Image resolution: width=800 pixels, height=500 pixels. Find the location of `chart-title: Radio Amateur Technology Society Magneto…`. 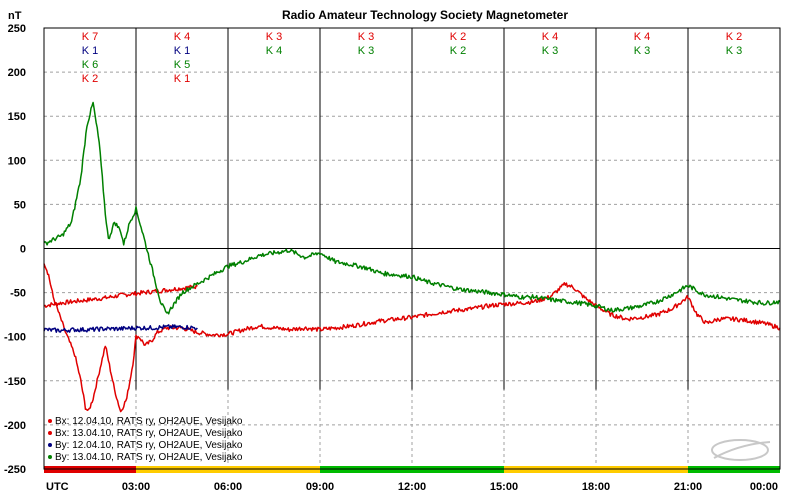

chart-title: Radio Amateur Technology Society Magneto… is located at coordinates (425, 15).